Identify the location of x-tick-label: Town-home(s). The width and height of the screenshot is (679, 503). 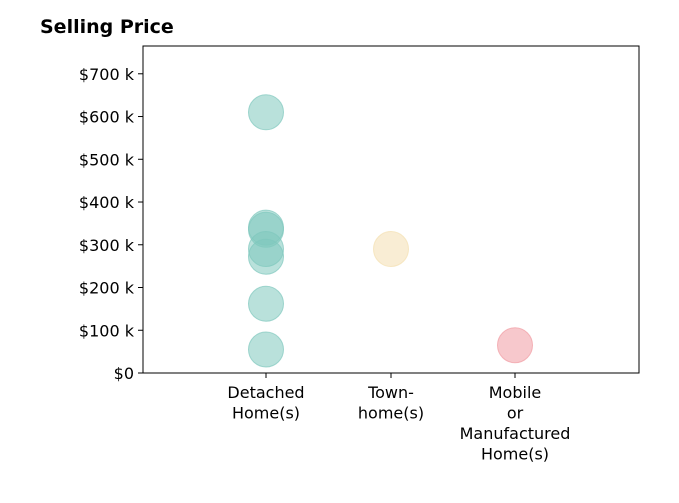
(391, 403).